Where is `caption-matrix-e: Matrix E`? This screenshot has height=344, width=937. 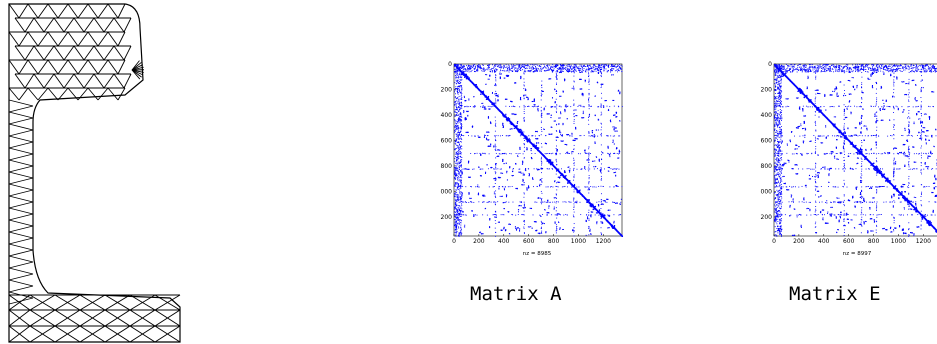 caption-matrix-e: Matrix E is located at coordinates (835, 294).